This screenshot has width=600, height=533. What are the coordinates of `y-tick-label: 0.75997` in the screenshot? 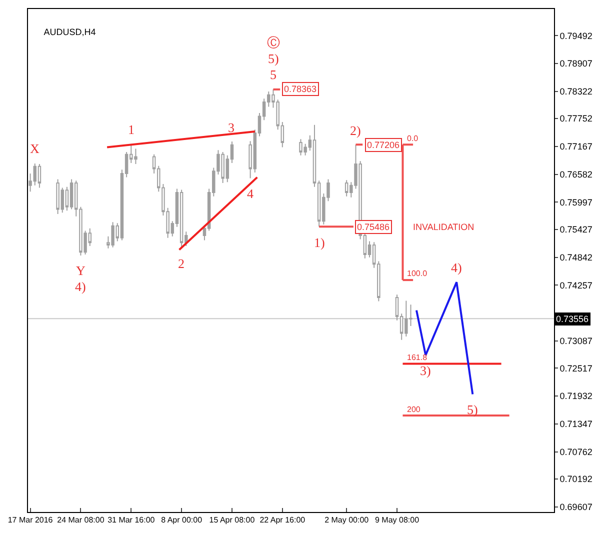 It's located at (576, 202).